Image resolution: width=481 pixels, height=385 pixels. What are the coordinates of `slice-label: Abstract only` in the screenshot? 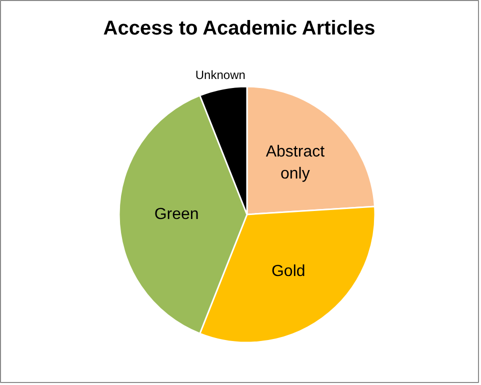 It's located at (296, 163).